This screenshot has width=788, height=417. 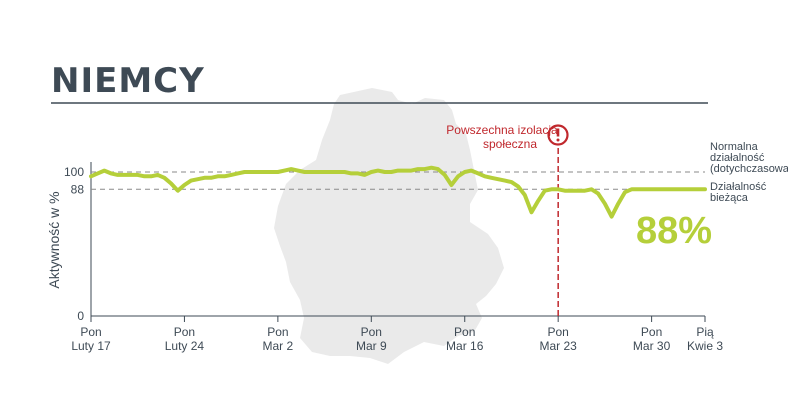 What do you see at coordinates (91, 346) in the screenshot?
I see `x-tick-label: Luty 17` at bounding box center [91, 346].